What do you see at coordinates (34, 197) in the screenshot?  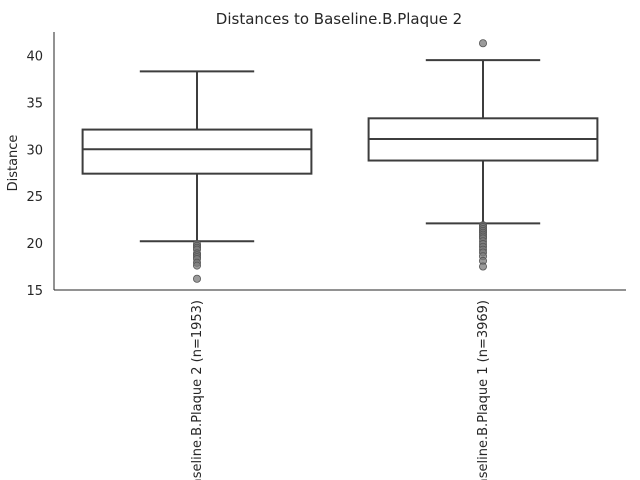 I see `y-tick-label: 25` at bounding box center [34, 197].